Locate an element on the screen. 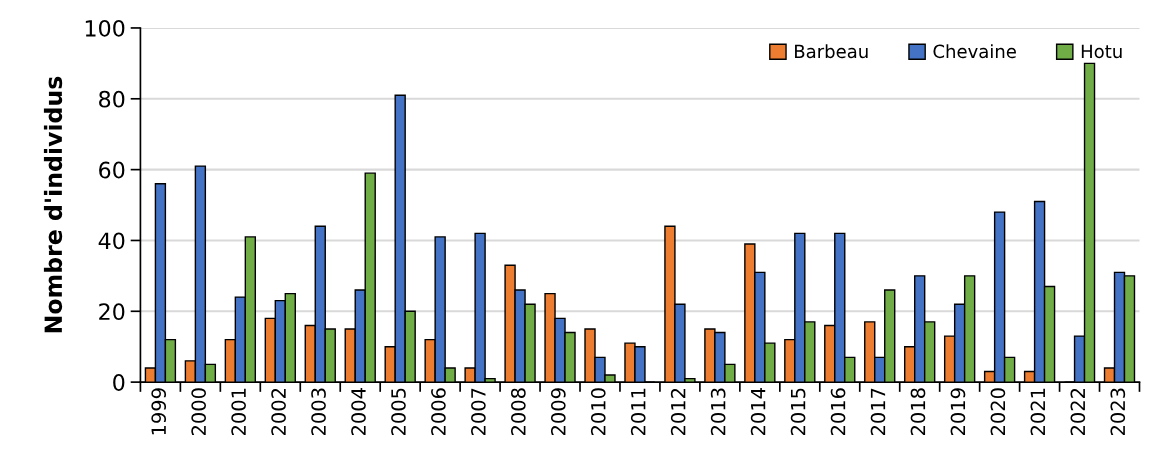 This screenshot has width=1151, height=466. x-tick-label: 2013 is located at coordinates (718, 412).